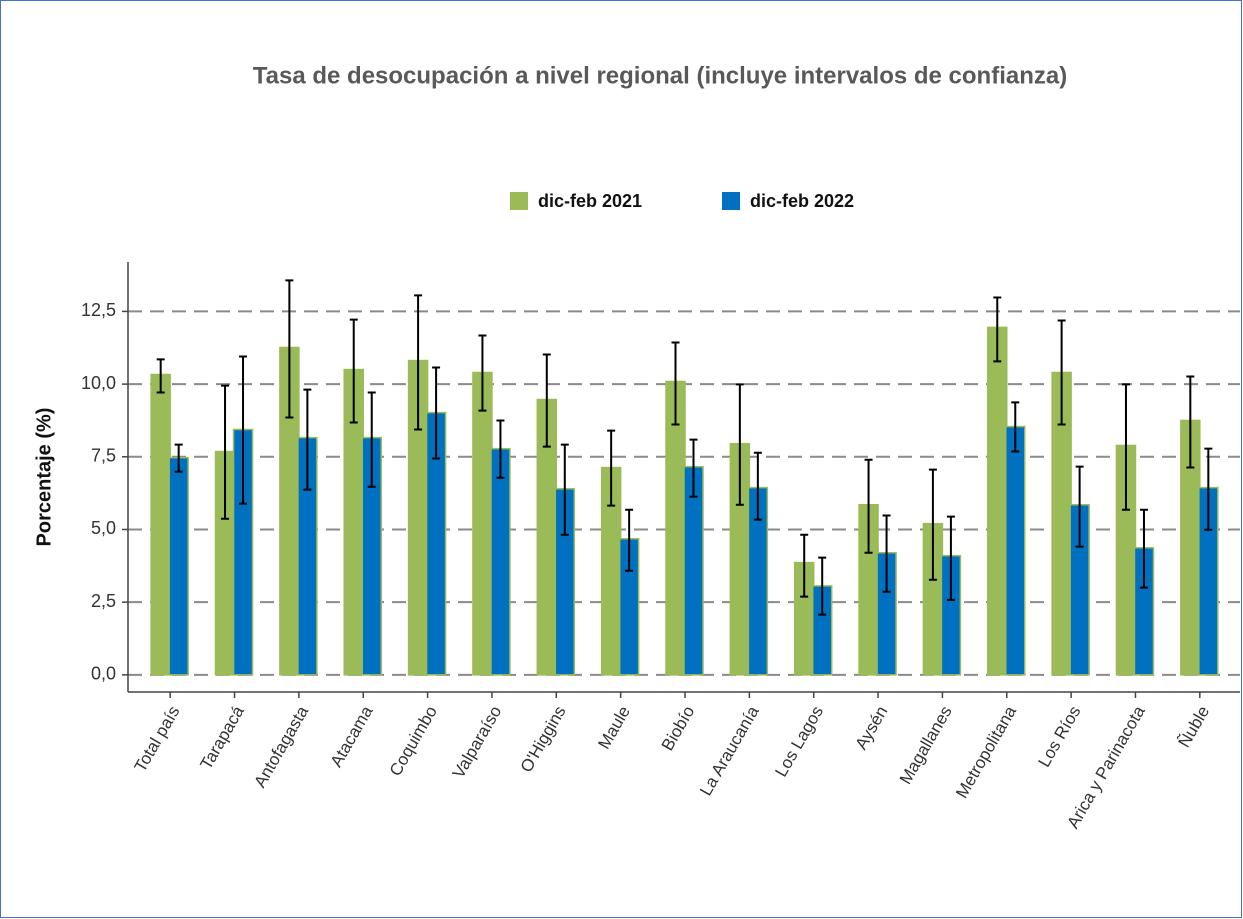  I want to click on y-tick-label: 2,5, so click(103, 601).